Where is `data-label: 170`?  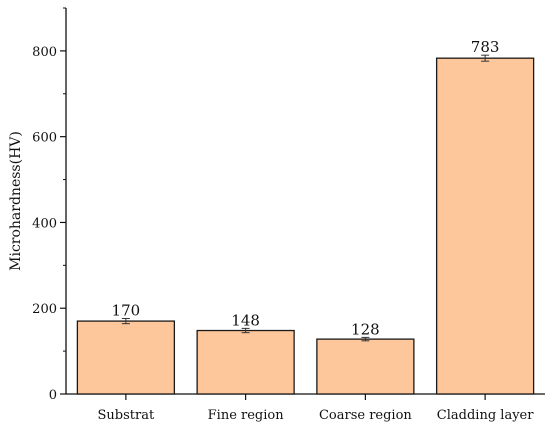 data-label: 170 is located at coordinates (126, 311).